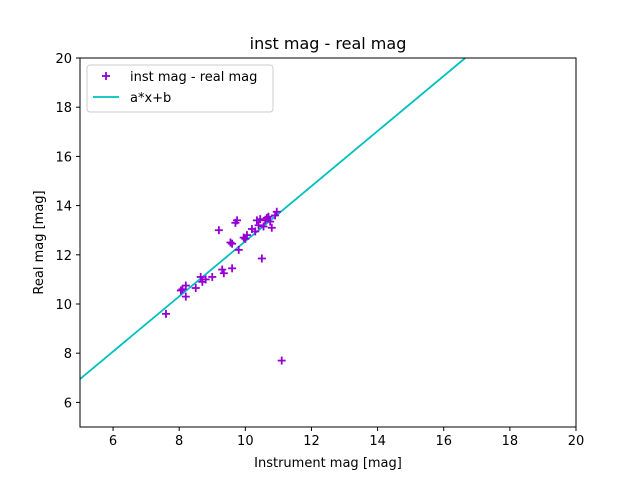 This screenshot has height=480, width=640. Describe the element at coordinates (576, 441) in the screenshot. I see `x-tick-label: 20` at that location.